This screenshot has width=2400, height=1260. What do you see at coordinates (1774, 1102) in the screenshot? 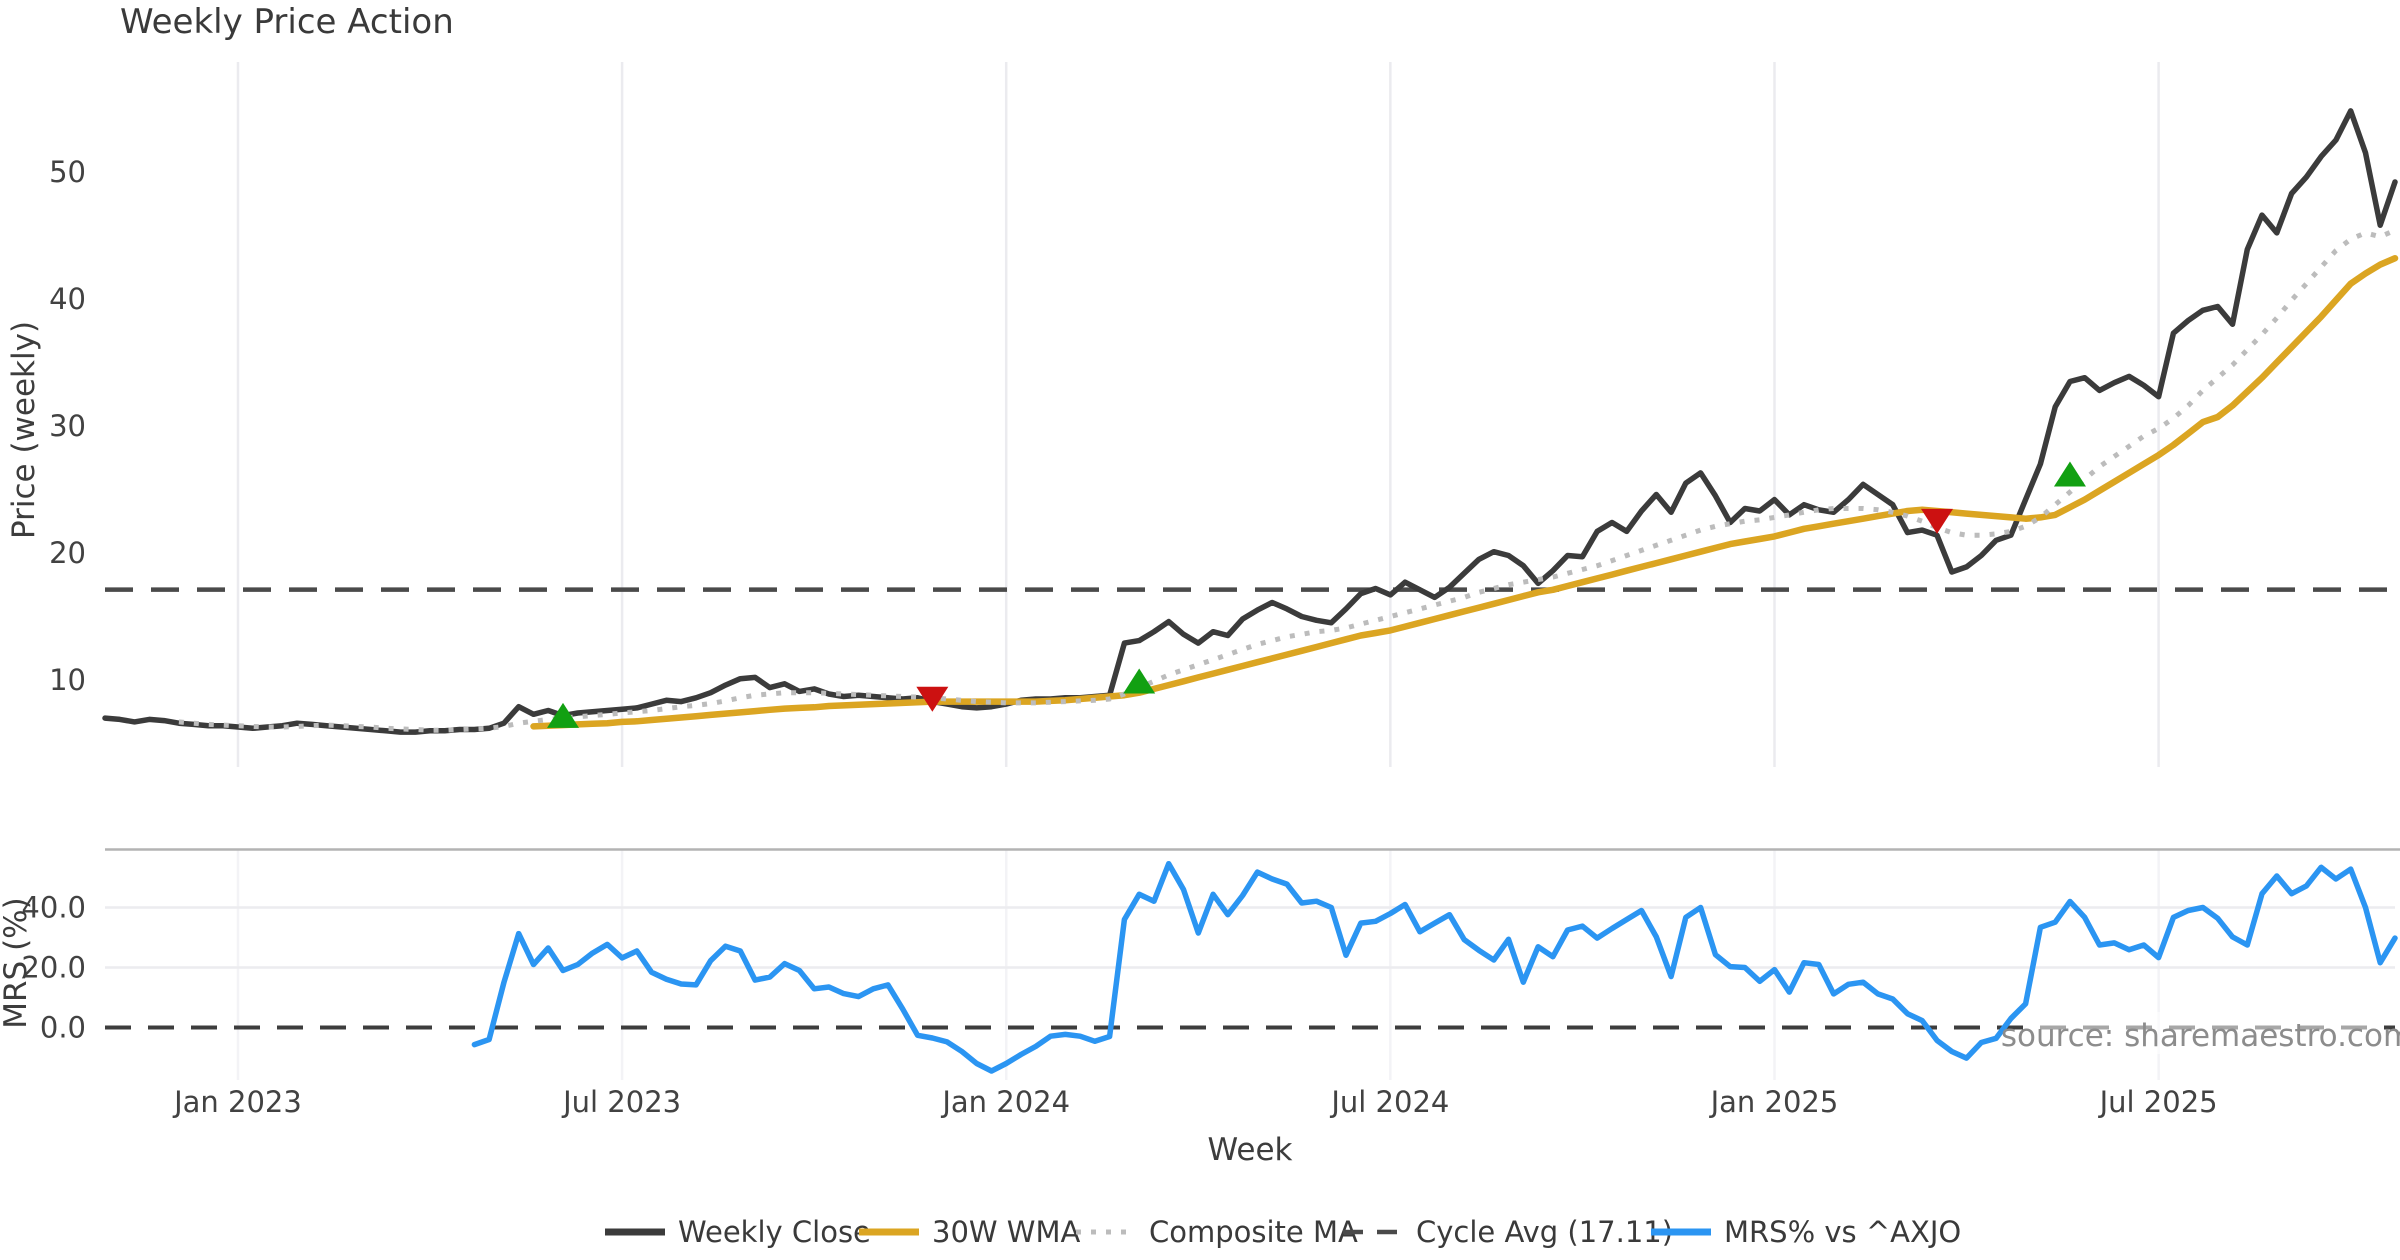
I see `x-tick-label: Jan 2025` at bounding box center [1774, 1102].